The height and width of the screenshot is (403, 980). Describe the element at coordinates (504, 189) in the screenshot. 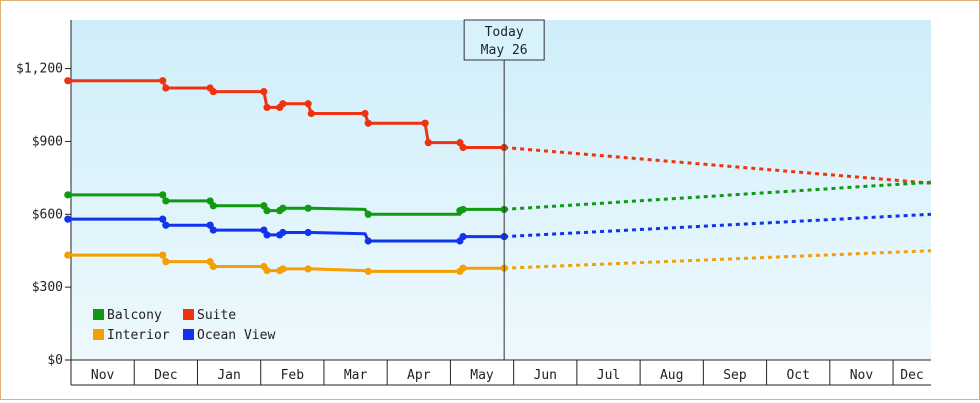

I see `today-marker: Today May 26` at that location.